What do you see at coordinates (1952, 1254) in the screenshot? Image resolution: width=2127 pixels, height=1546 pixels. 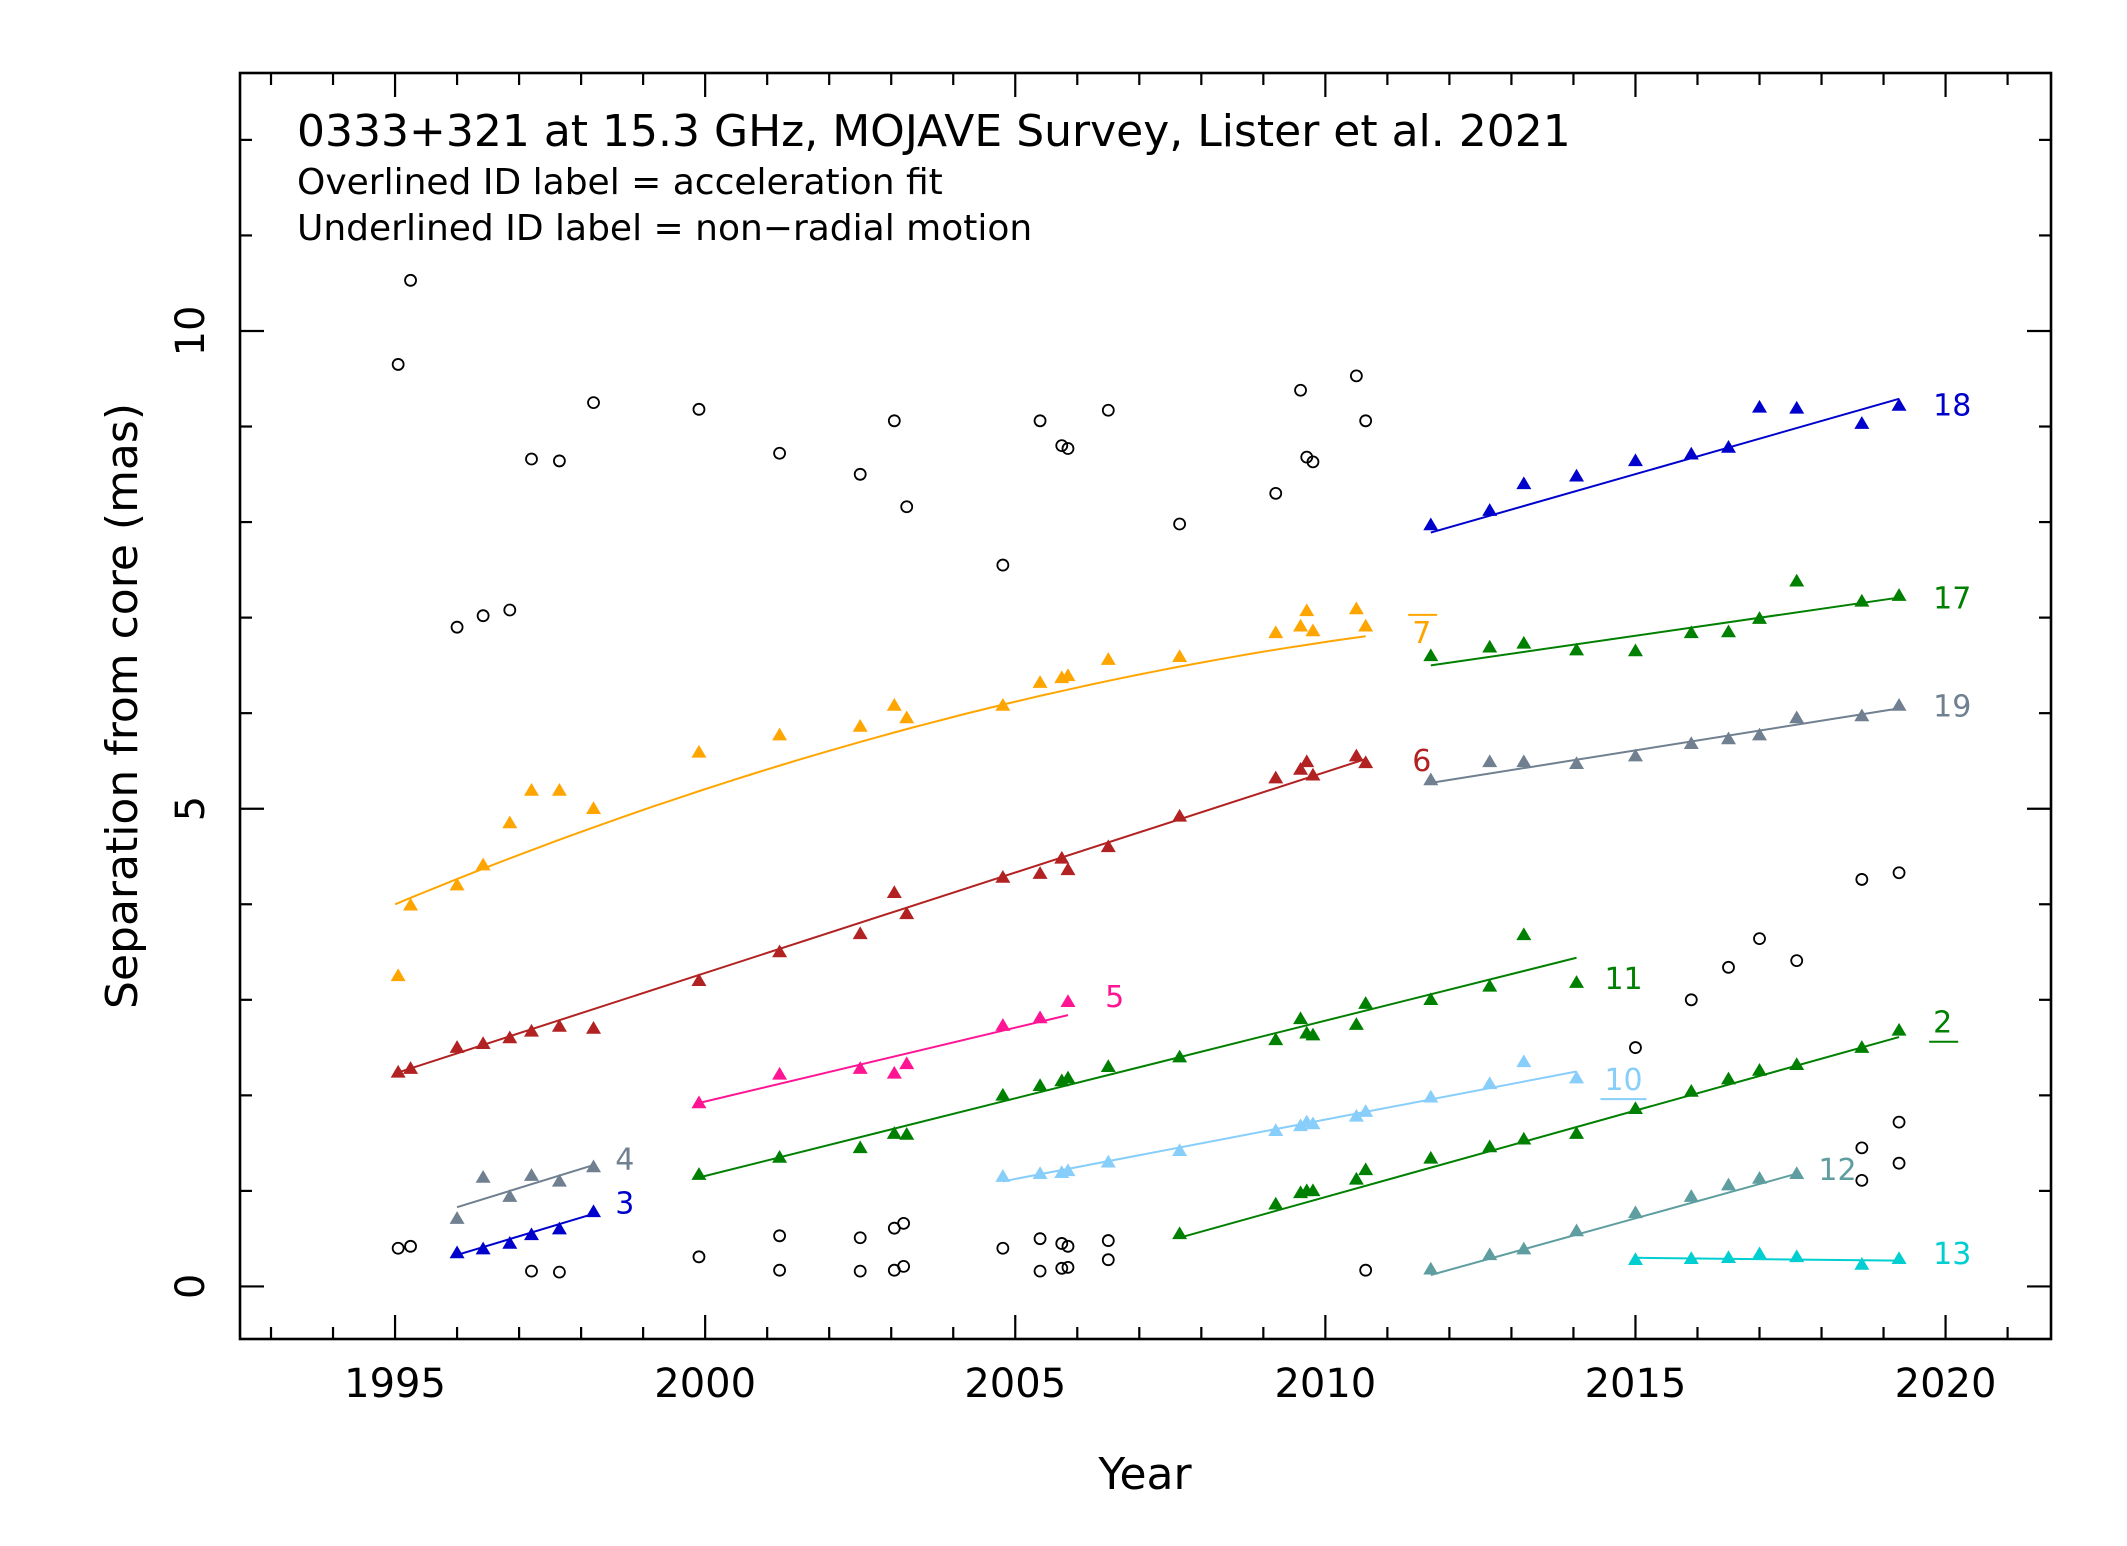 I see `id-label-13: 13` at bounding box center [1952, 1254].